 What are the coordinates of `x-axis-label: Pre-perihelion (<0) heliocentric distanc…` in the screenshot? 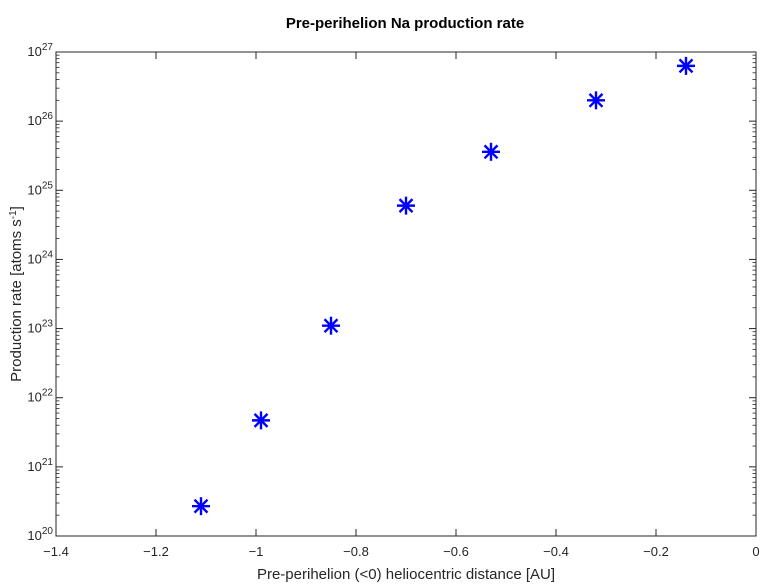 It's located at (406, 574).